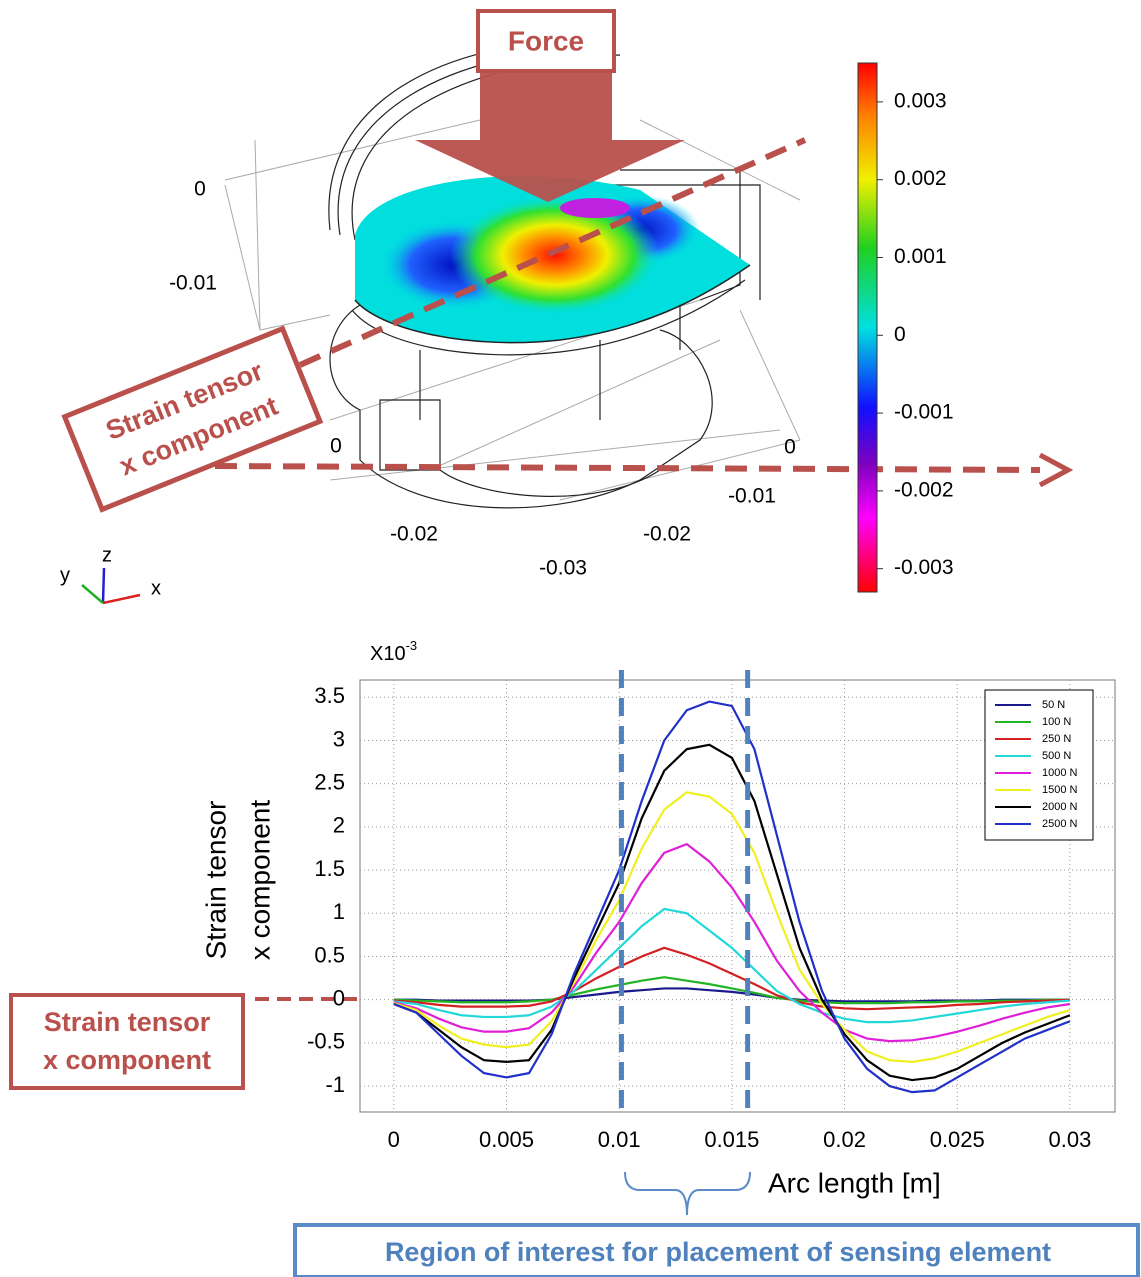 This screenshot has width=1141, height=1277. What do you see at coordinates (1056, 470) in the screenshot?
I see `arrow-head` at bounding box center [1056, 470].